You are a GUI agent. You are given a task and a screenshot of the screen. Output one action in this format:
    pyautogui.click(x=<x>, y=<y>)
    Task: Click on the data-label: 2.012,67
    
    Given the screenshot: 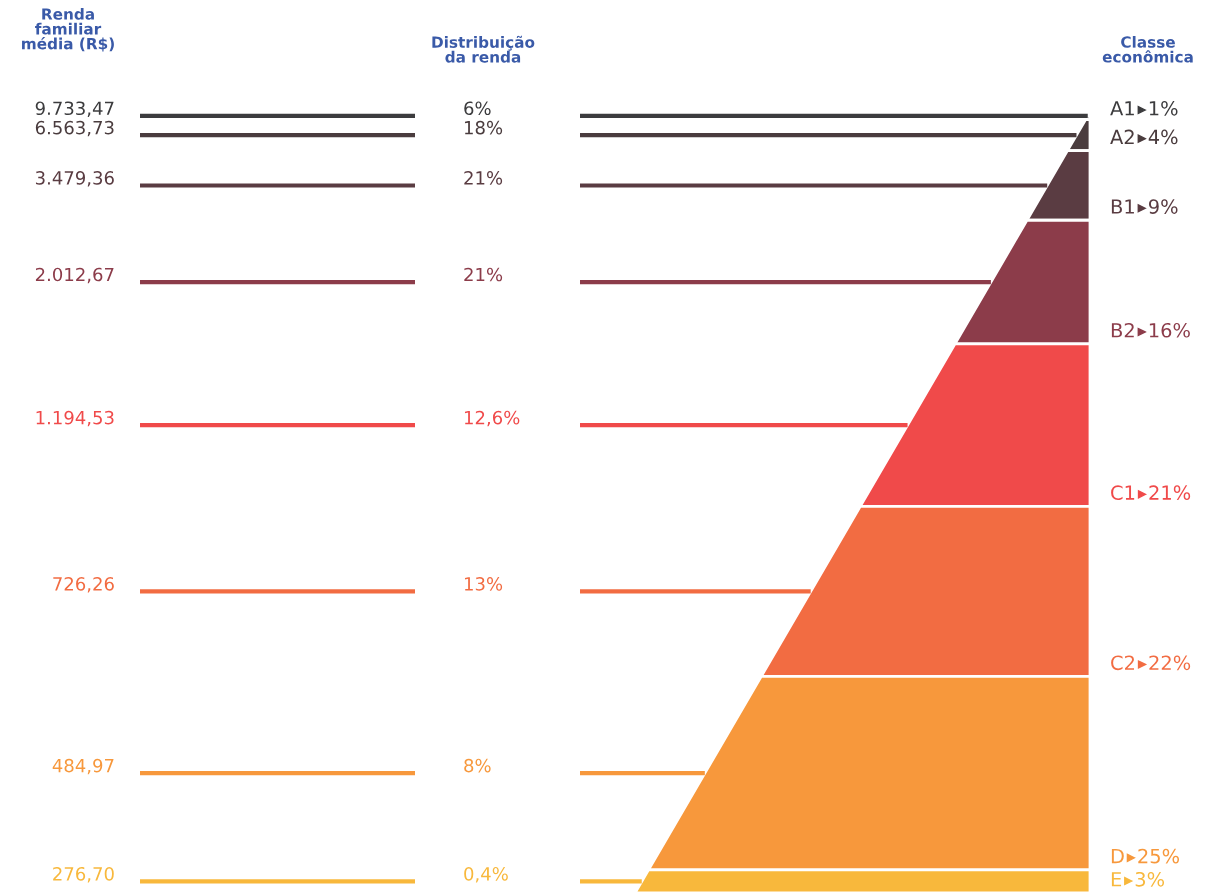 What is the action you would take?
    pyautogui.click(x=74, y=275)
    